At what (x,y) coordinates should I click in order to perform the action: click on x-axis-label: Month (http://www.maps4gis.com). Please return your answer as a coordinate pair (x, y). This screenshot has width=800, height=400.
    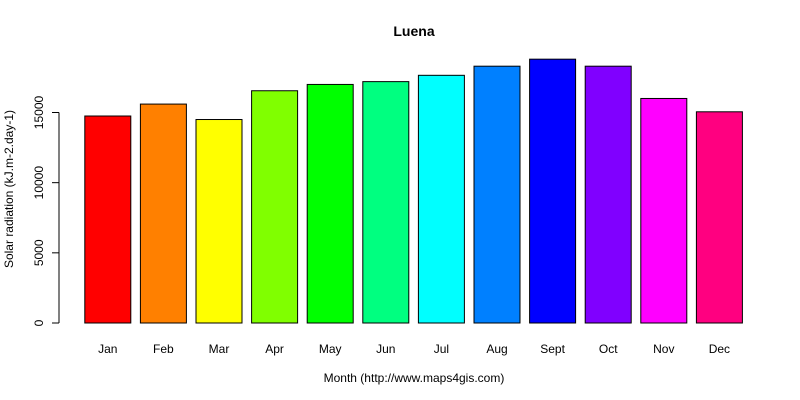
    Looking at the image, I should click on (414, 378).